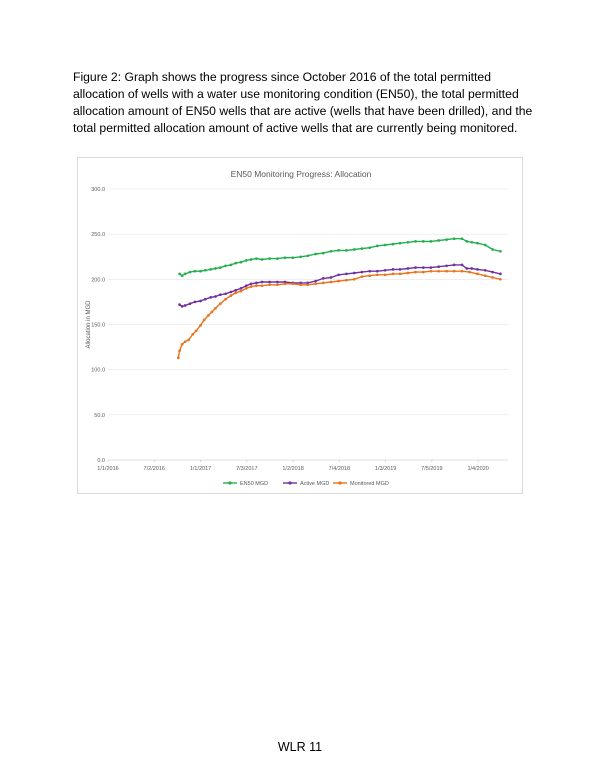 The width and height of the screenshot is (600, 777). Describe the element at coordinates (431, 469) in the screenshot. I see `x-tick-label: 7/5/2019` at that location.